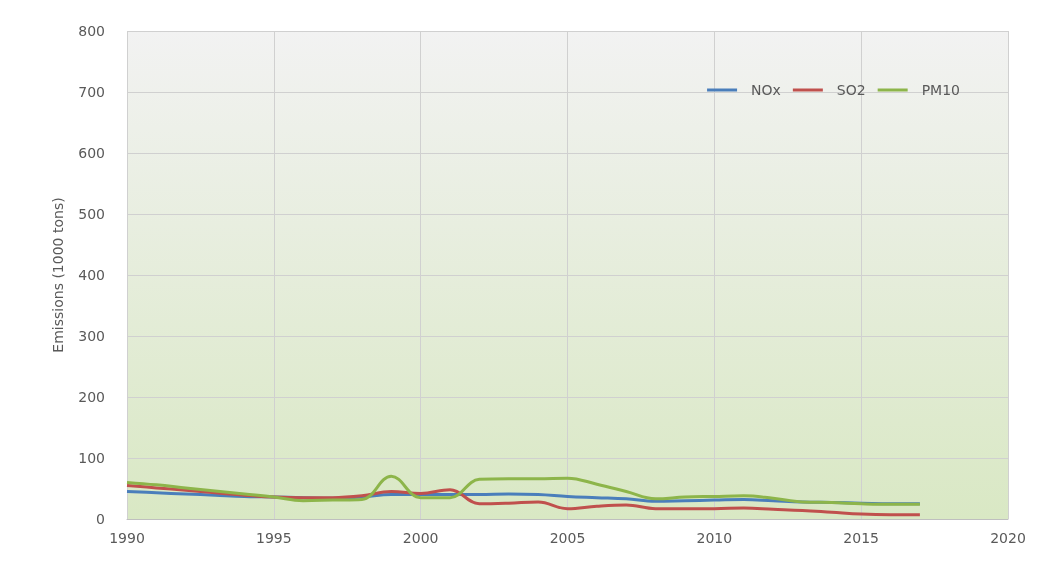  What do you see at coordinates (941, 90) in the screenshot?
I see `legend-label: PM10` at bounding box center [941, 90].